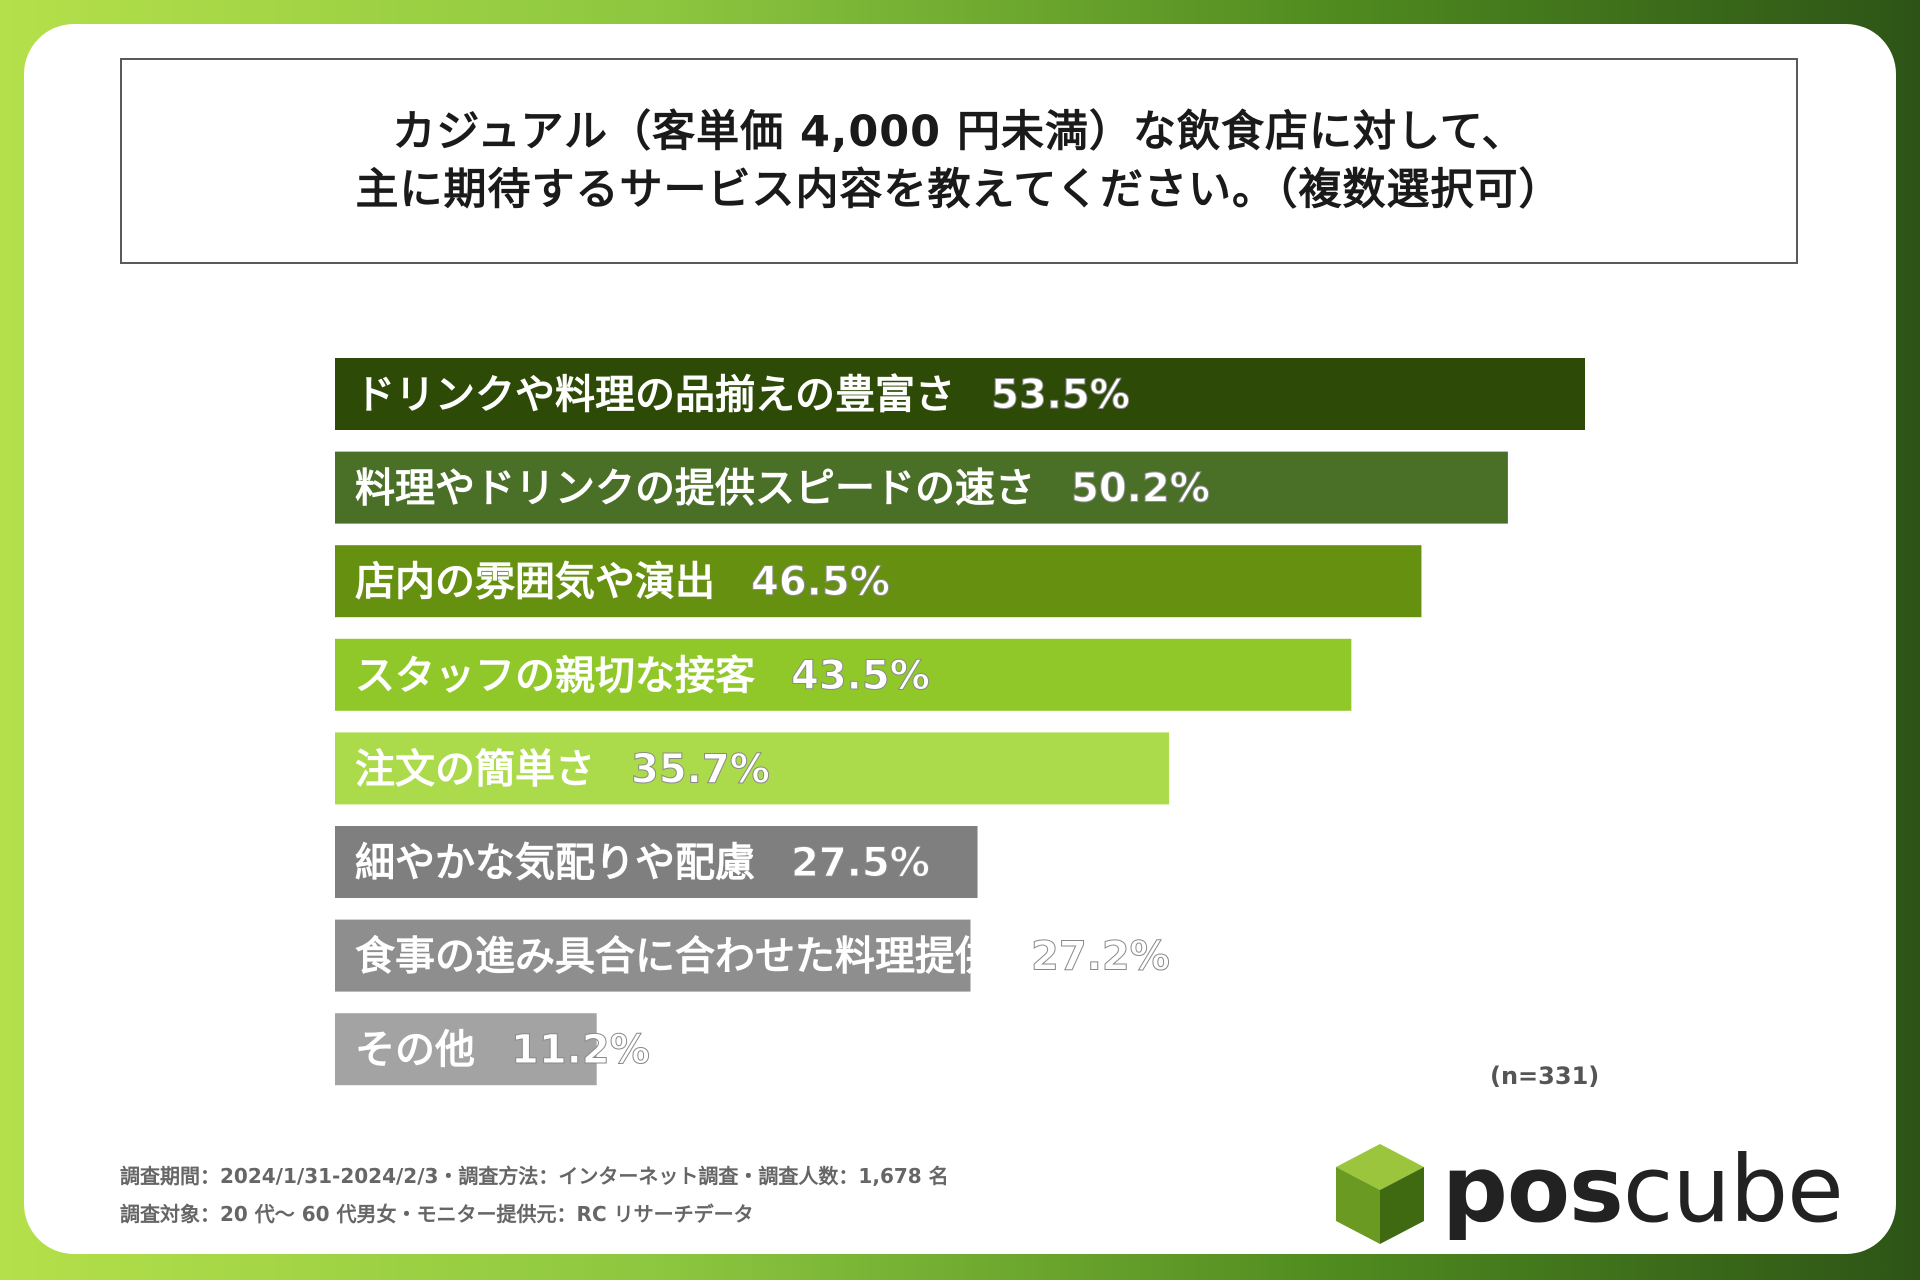 Image resolution: width=1920 pixels, height=1280 pixels. Describe the element at coordinates (1100, 957) in the screenshot. I see `bar-value-label-7: 27.2%` at that location.